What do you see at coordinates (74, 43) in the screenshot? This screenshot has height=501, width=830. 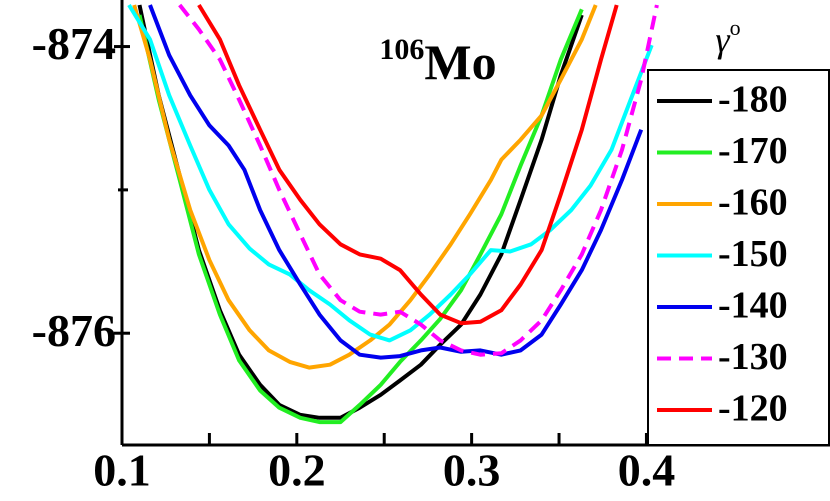 I see `y-tick-label: -874` at bounding box center [74, 43].